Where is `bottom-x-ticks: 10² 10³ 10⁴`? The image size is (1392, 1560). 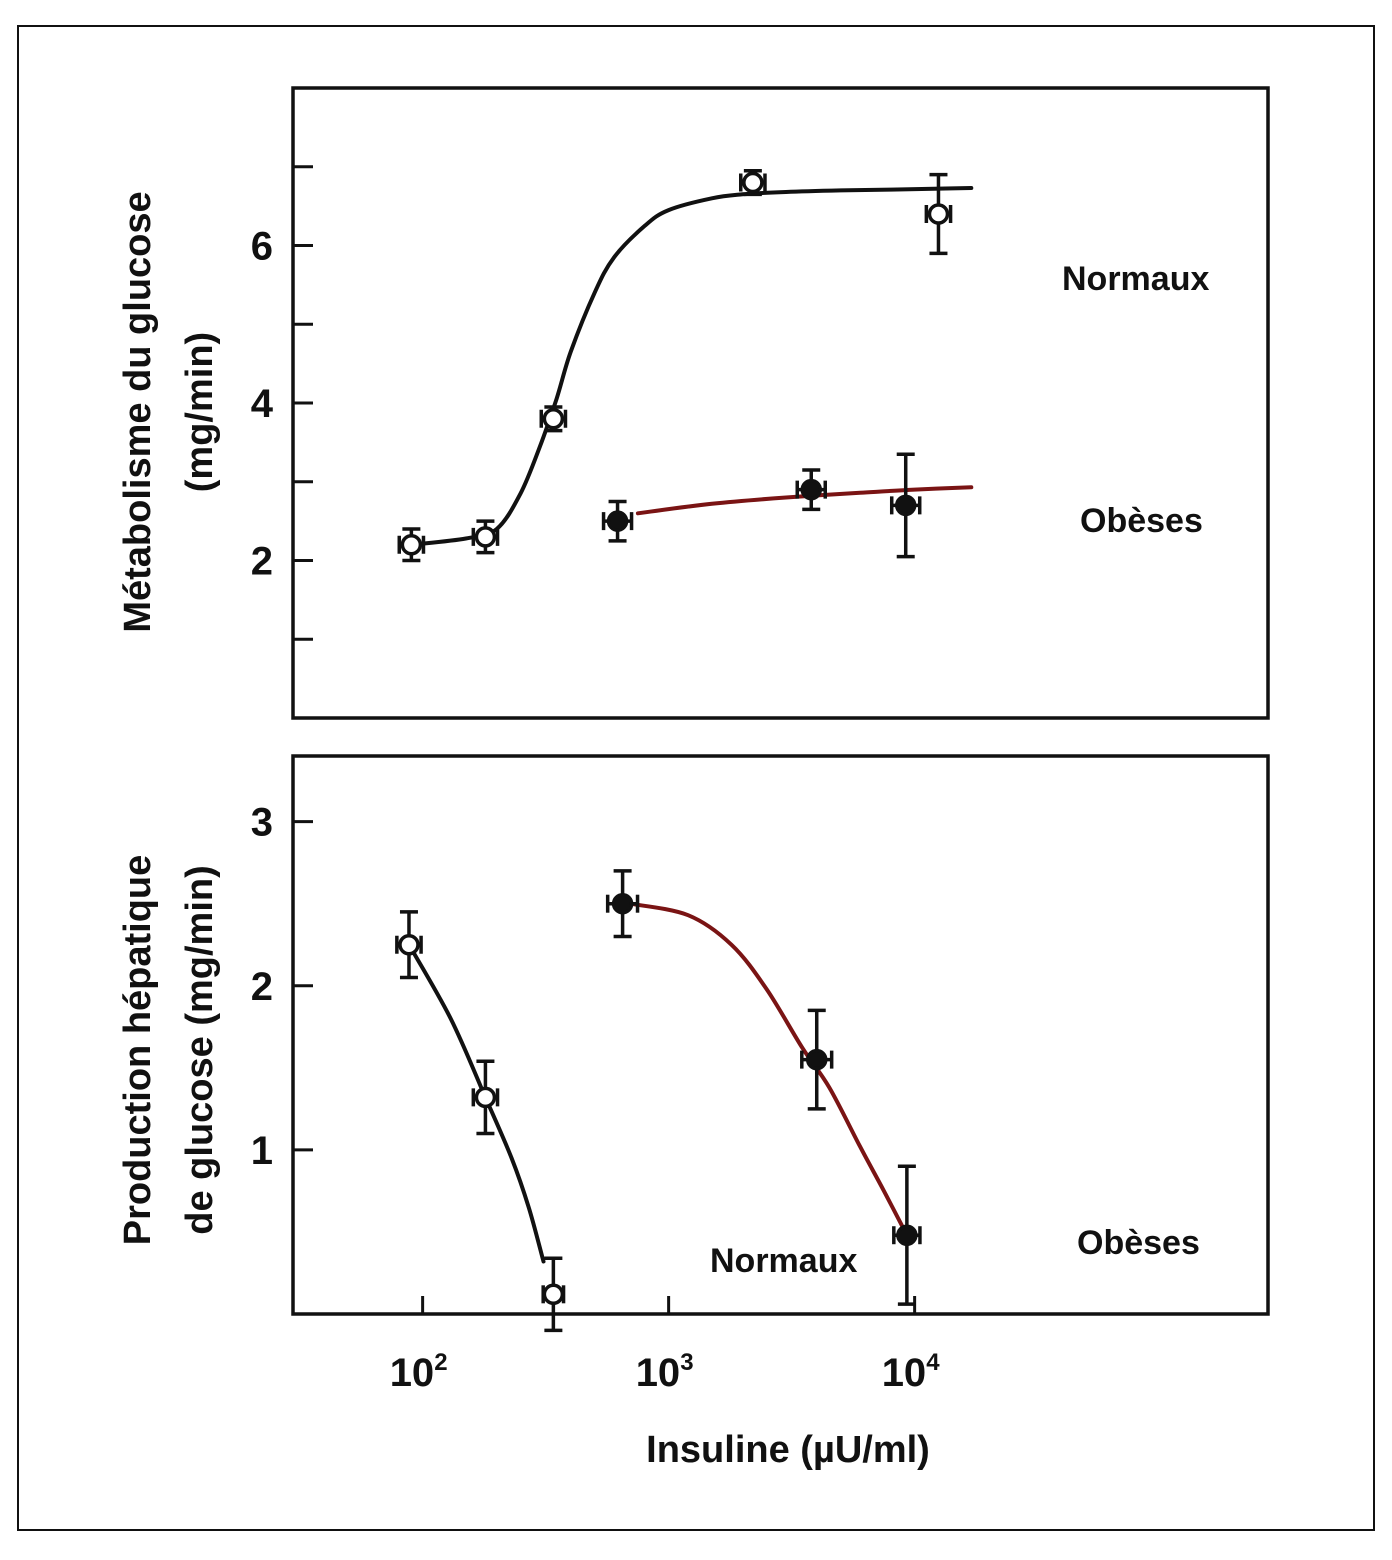
bottom-x-ticks: 10² 10³ 10⁴ is located at coordinates (665, 1345).